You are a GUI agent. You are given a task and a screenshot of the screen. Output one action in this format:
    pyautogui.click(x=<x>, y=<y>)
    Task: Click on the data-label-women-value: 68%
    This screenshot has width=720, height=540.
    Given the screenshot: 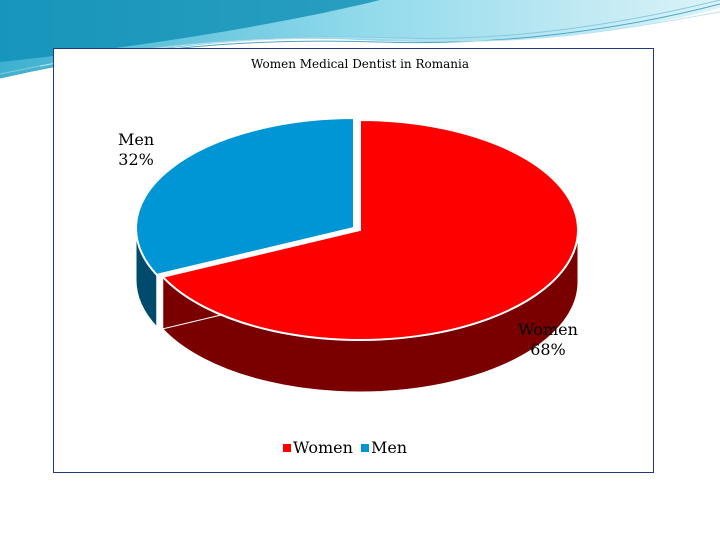 What is the action you would take?
    pyautogui.click(x=548, y=349)
    